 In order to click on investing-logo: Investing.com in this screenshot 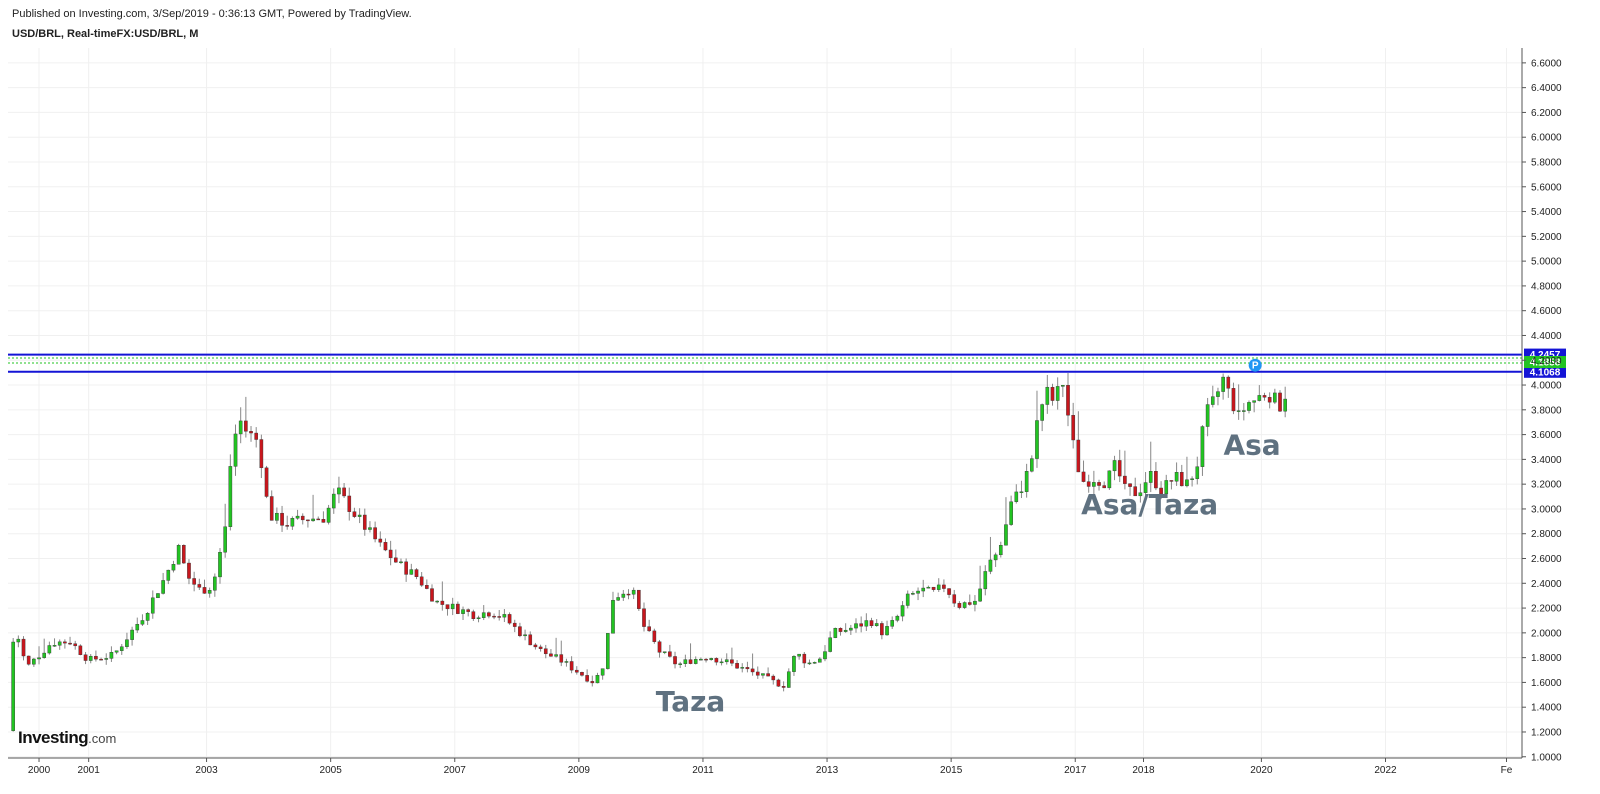, I will do `click(67, 738)`.